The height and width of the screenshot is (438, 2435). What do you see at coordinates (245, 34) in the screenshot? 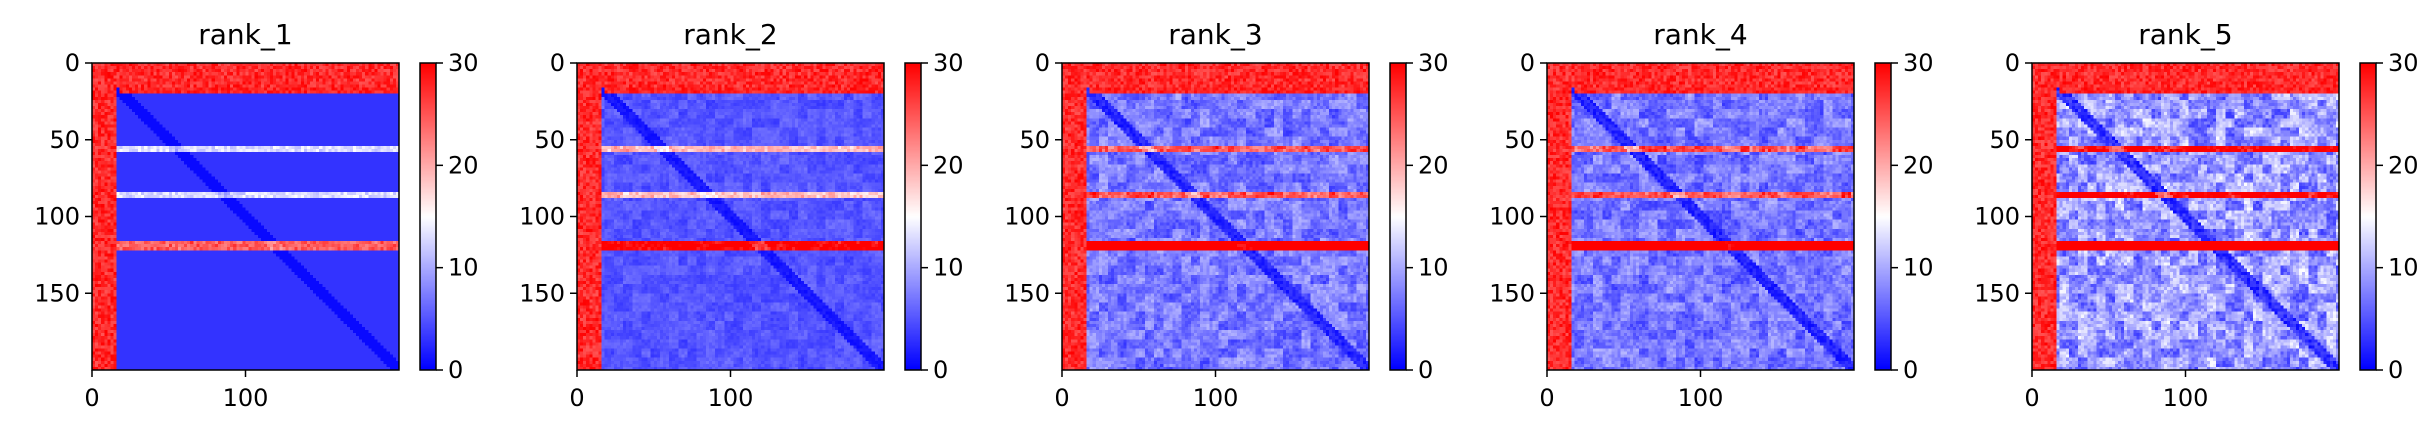
I see `panel-title: rank_1` at bounding box center [245, 34].